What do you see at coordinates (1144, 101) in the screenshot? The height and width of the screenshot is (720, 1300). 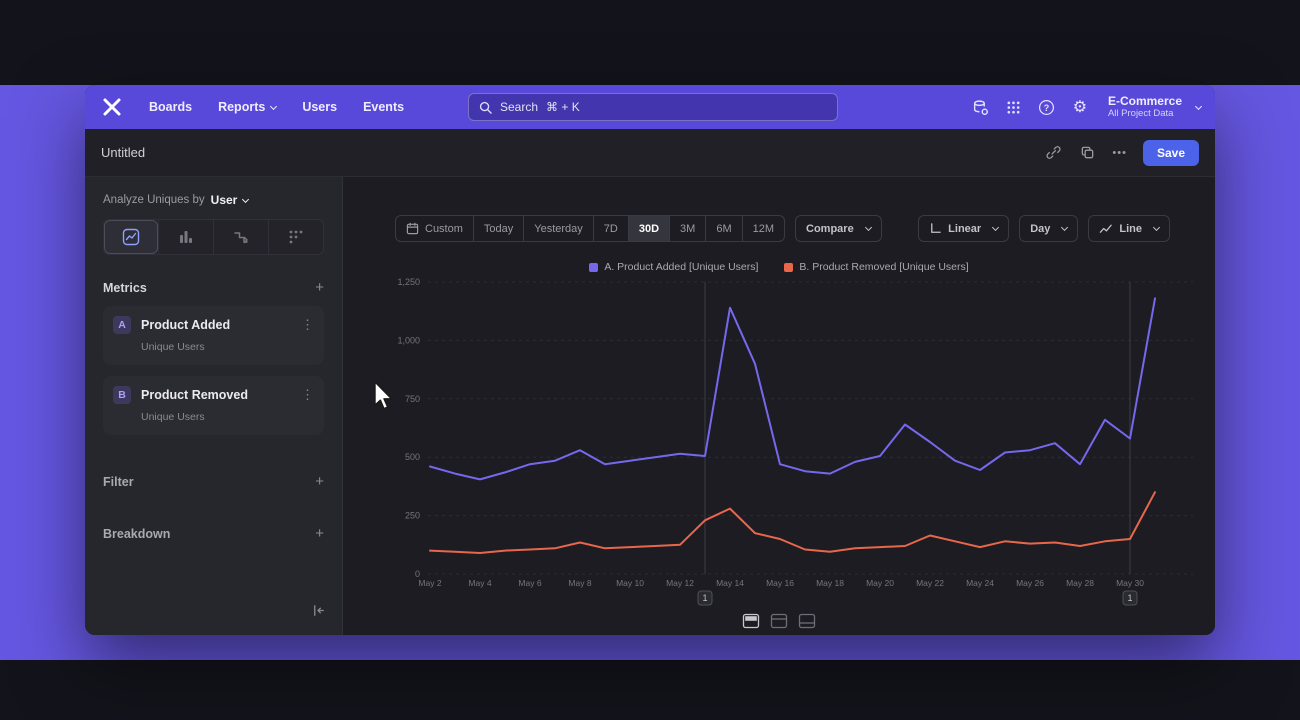 I see `project-name: E-Commerce` at bounding box center [1144, 101].